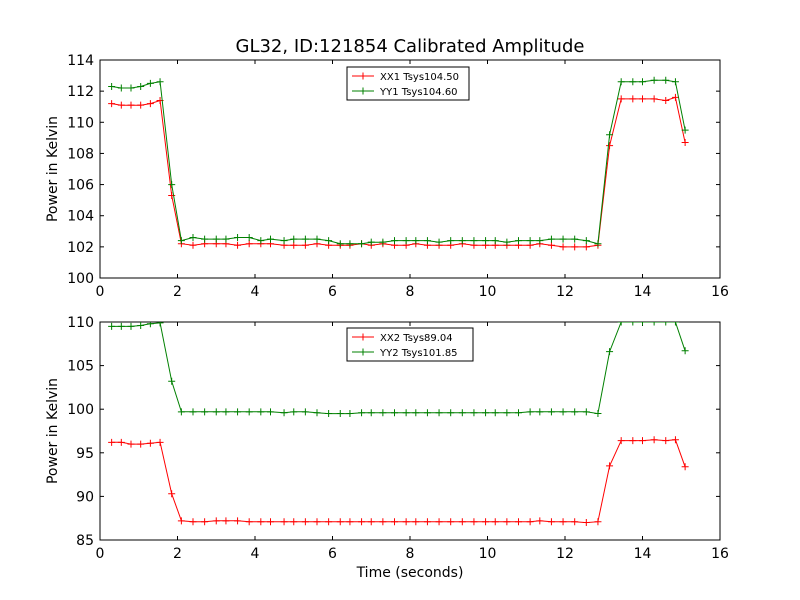 The image size is (800, 600). Describe the element at coordinates (177, 292) in the screenshot. I see `x-tick-label: 2` at that location.